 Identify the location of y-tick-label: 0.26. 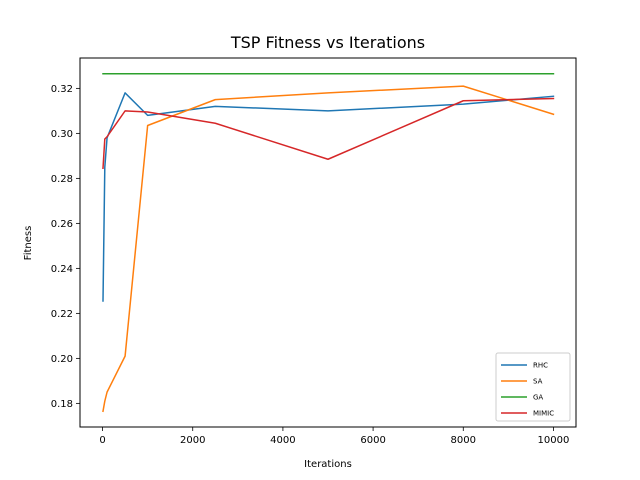
(62, 224).